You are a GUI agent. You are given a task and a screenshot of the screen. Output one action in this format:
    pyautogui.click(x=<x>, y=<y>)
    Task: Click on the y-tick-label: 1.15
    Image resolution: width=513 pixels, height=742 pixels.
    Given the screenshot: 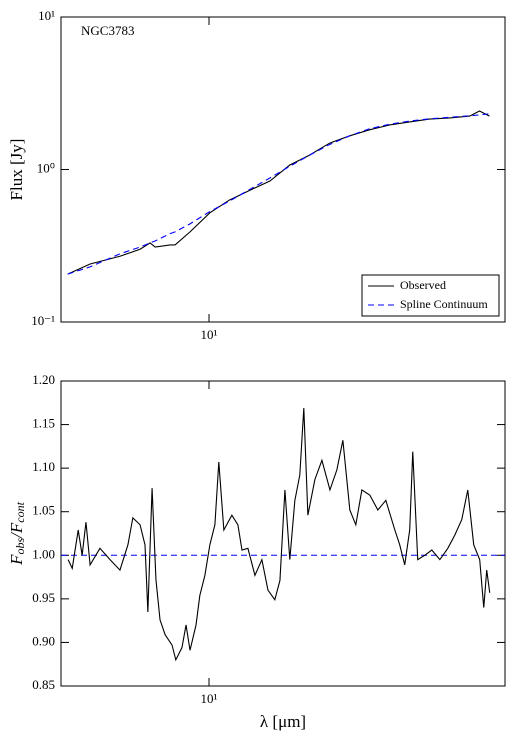 What is the action you would take?
    pyautogui.click(x=43, y=423)
    